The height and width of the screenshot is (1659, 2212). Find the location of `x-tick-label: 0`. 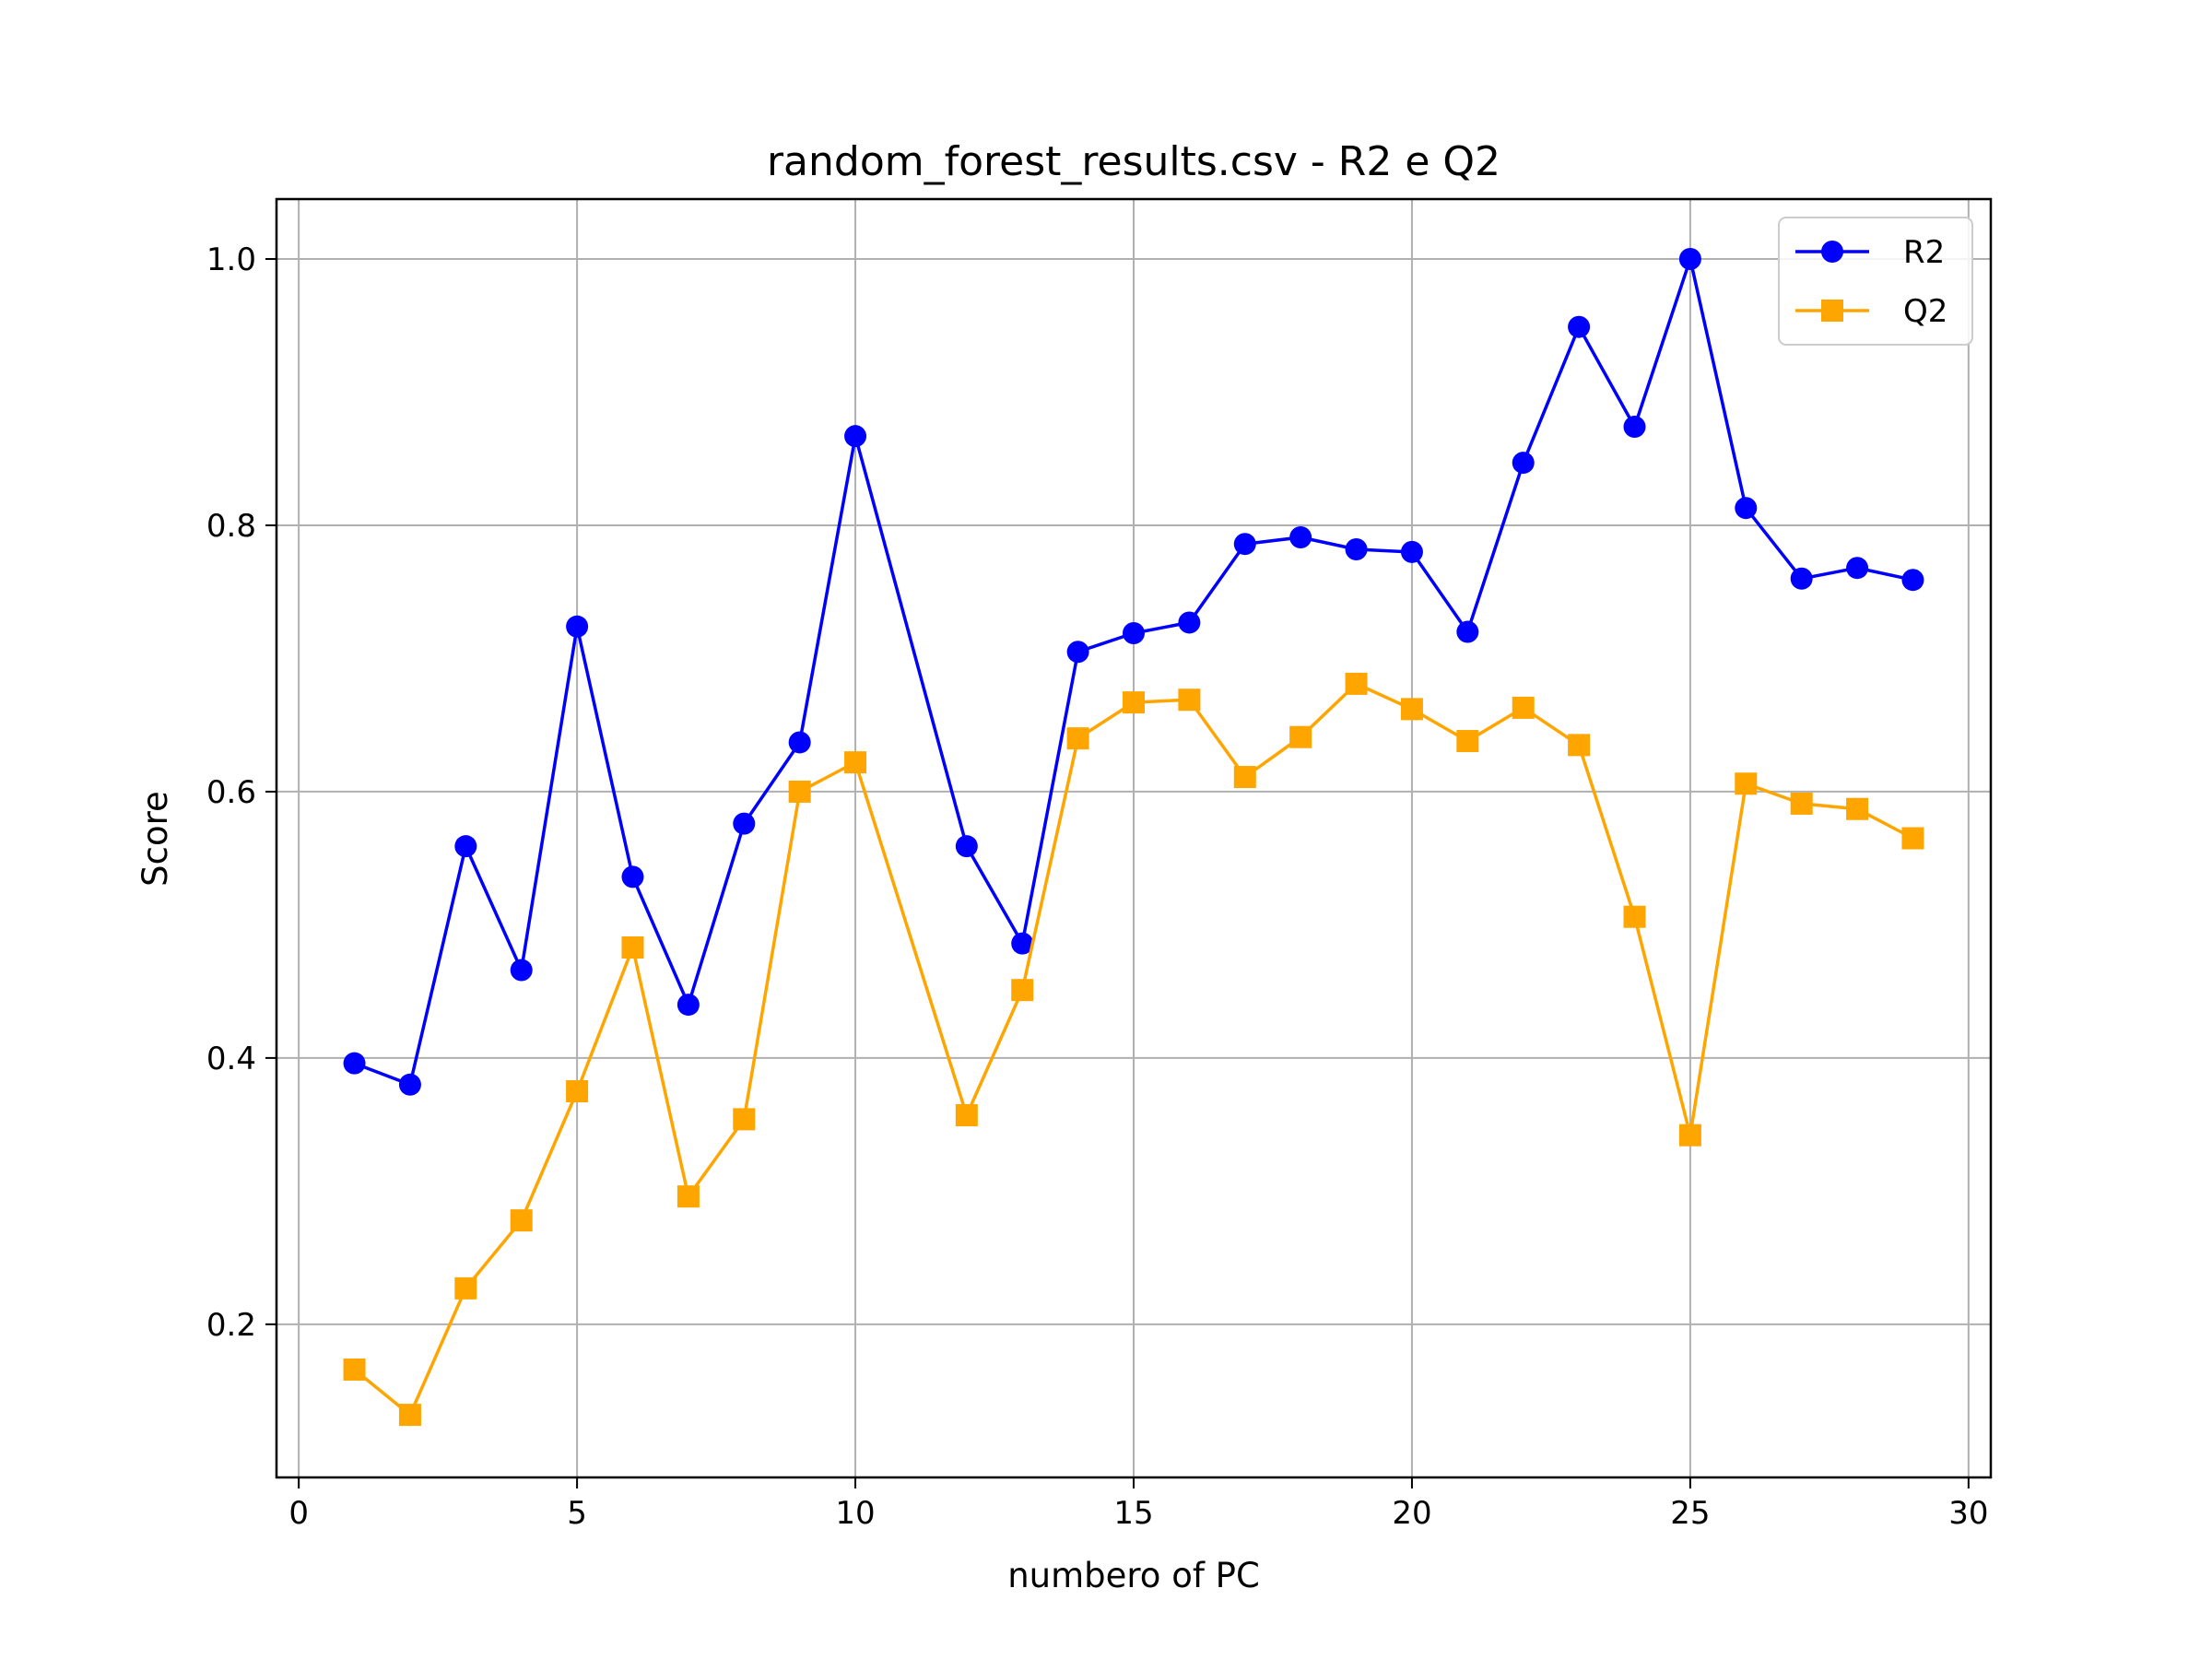

x-tick-label: 0 is located at coordinates (298, 1513).